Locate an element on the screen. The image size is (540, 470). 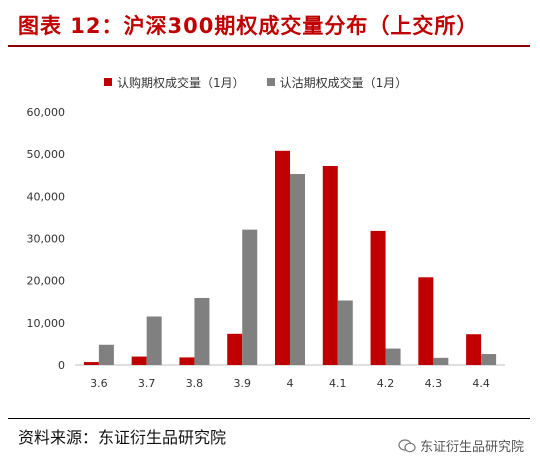
x-tick-label: 4.4 is located at coordinates (481, 383).